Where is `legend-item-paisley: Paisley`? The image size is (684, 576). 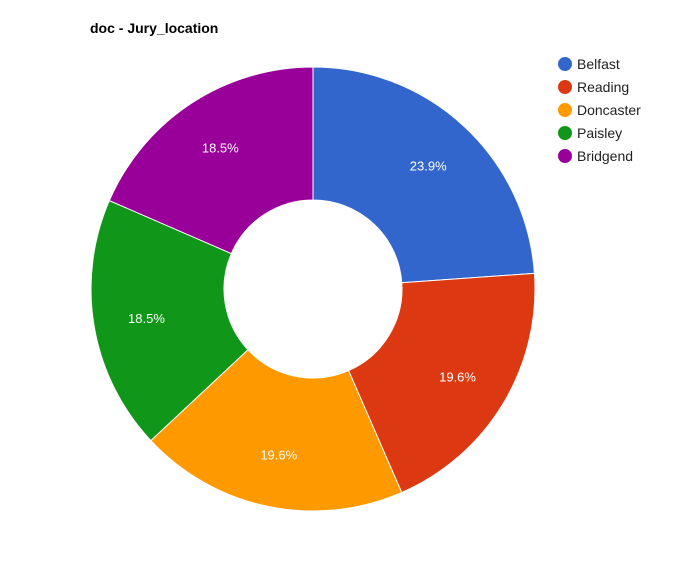 legend-item-paisley: Paisley is located at coordinates (590, 133).